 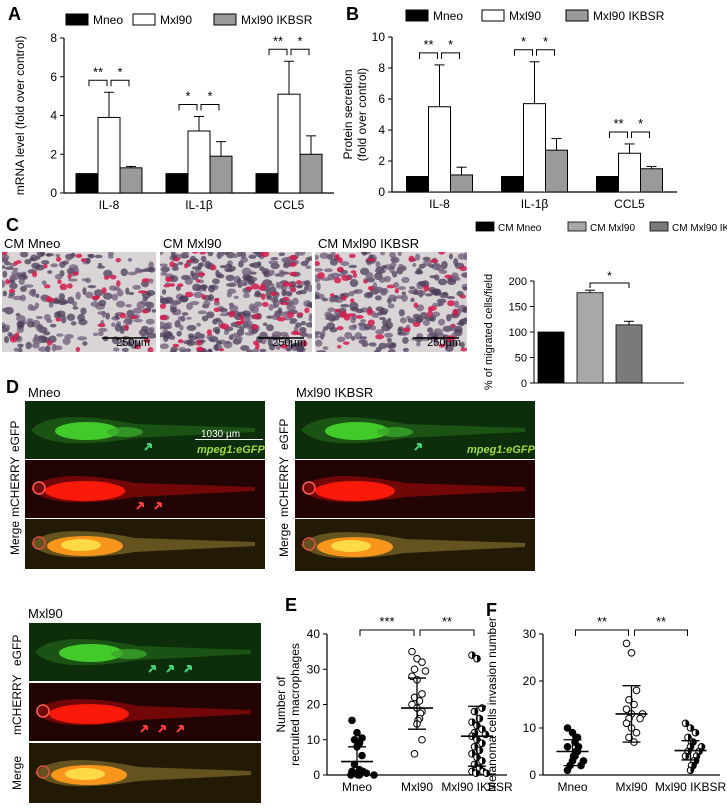 I want to click on fish-egfp-mxl90-ikbsr: mpeg1:eGFP, so click(x=415, y=430).